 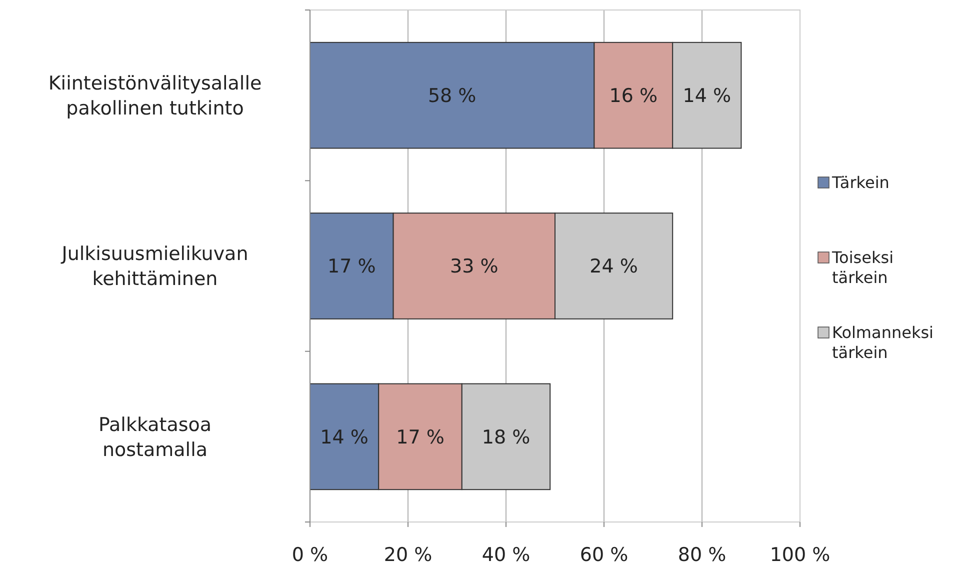 What do you see at coordinates (862, 267) in the screenshot?
I see `legend-label: Toiseksi tärkein` at bounding box center [862, 267].